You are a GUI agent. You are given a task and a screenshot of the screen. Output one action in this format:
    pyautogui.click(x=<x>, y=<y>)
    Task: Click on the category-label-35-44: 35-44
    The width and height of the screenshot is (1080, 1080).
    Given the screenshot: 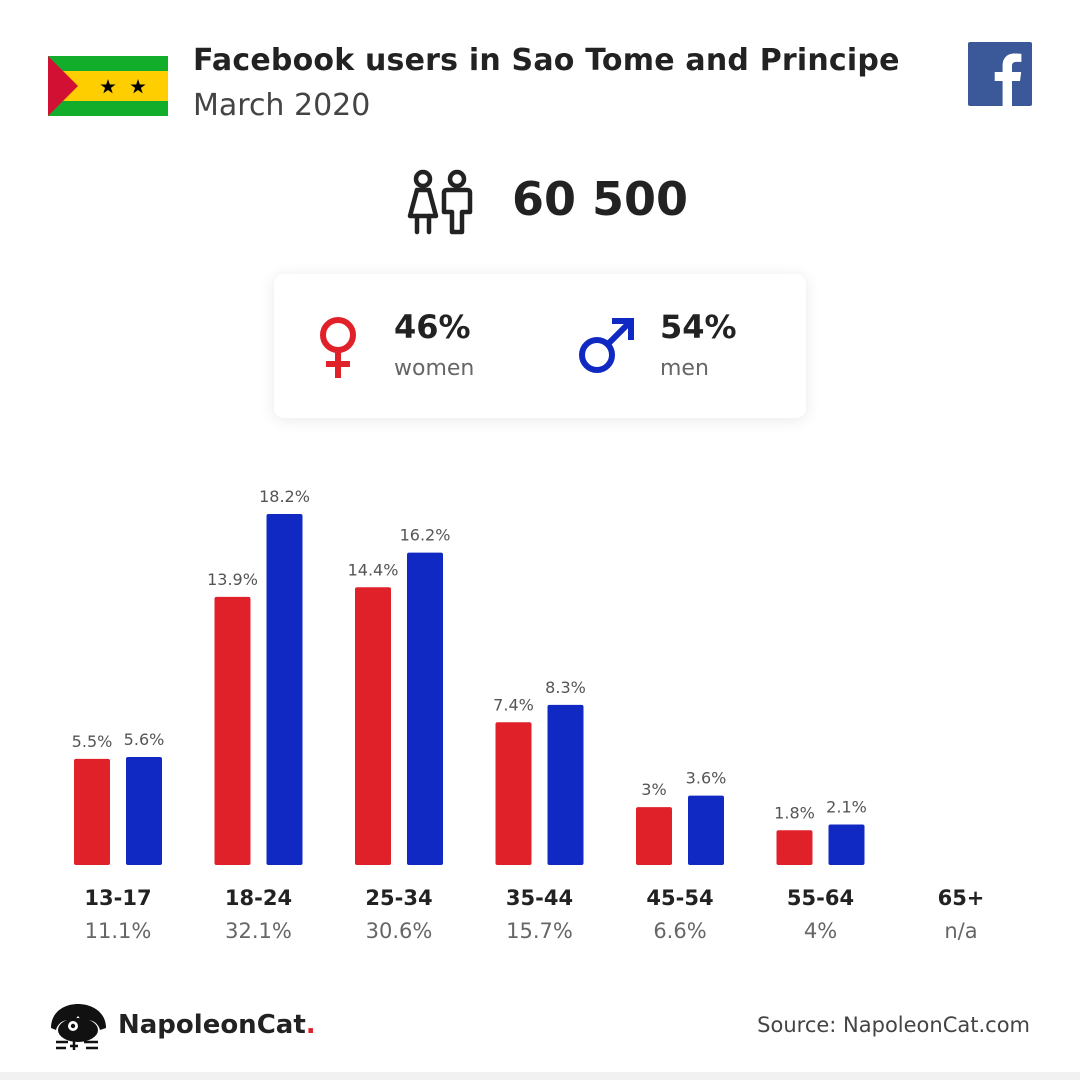 What is the action you would take?
    pyautogui.click(x=539, y=898)
    